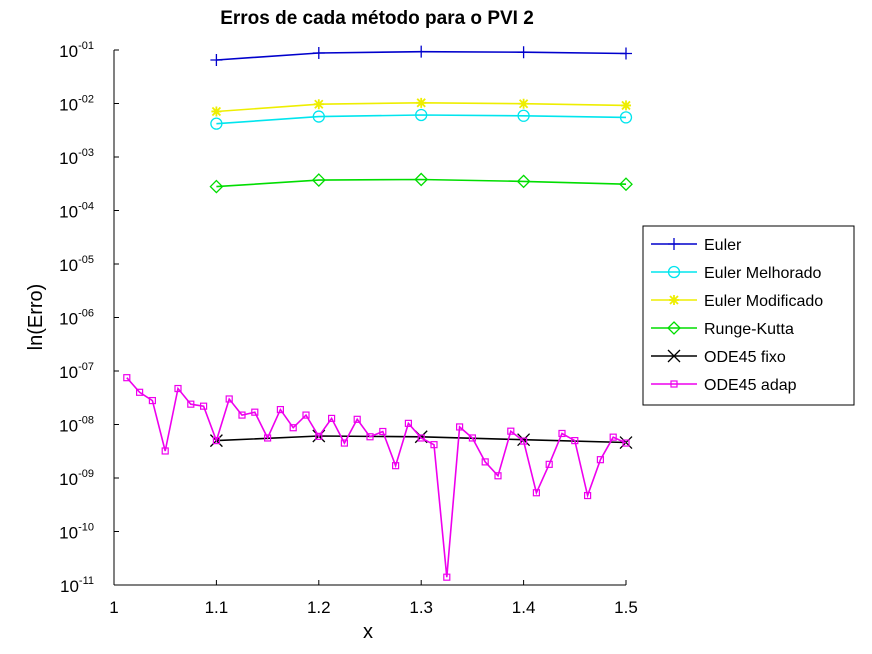 Image resolution: width=872 pixels, height=654 pixels. I want to click on series-euler-melhorado, so click(421, 119).